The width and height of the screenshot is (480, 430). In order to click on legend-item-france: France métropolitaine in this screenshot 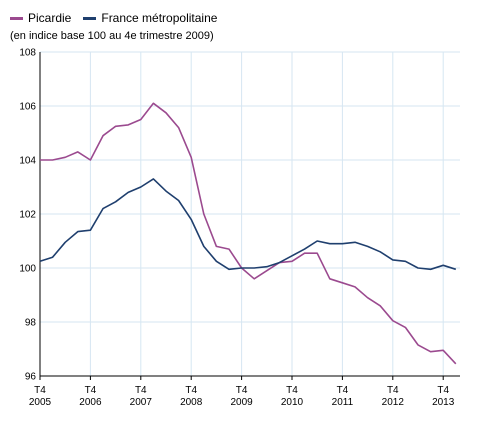, I will do `click(150, 18)`.